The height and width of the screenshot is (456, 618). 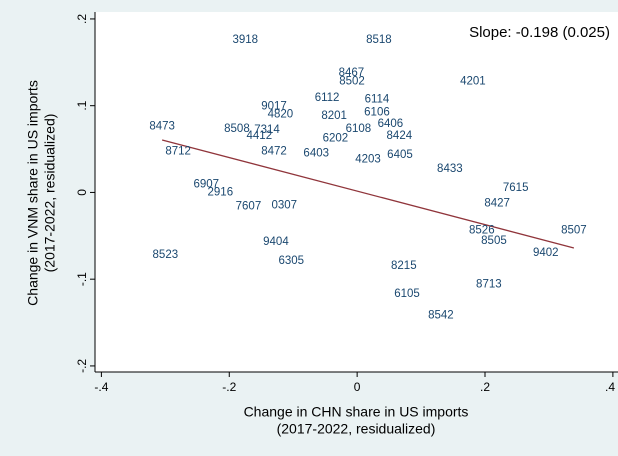 What do you see at coordinates (82, 19) in the screenshot?
I see `y-tick-label: .2` at bounding box center [82, 19].